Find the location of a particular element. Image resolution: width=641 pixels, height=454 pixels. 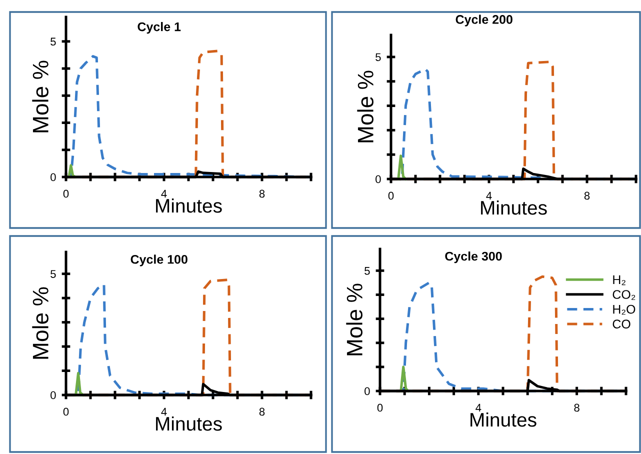

chart-title: Cycle 1 is located at coordinates (159, 28).